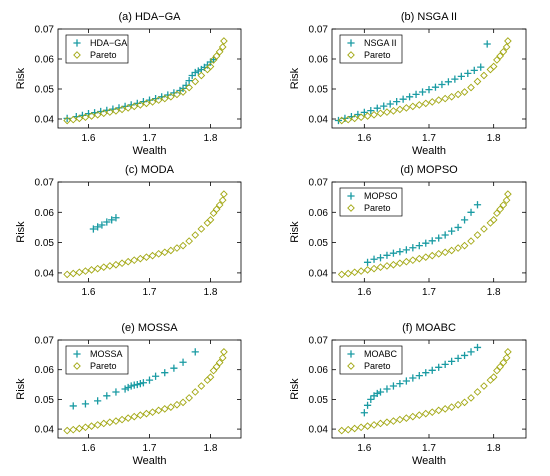 This screenshot has width=550, height=476. I want to click on legend-label: HDA−GA, so click(108, 43).